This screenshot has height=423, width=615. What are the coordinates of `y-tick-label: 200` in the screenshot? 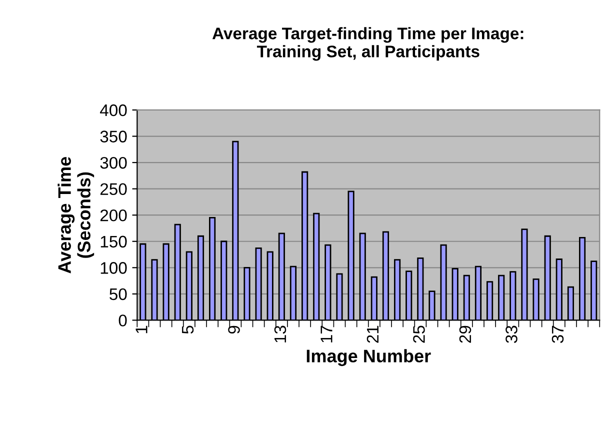 It's located at (113, 215).